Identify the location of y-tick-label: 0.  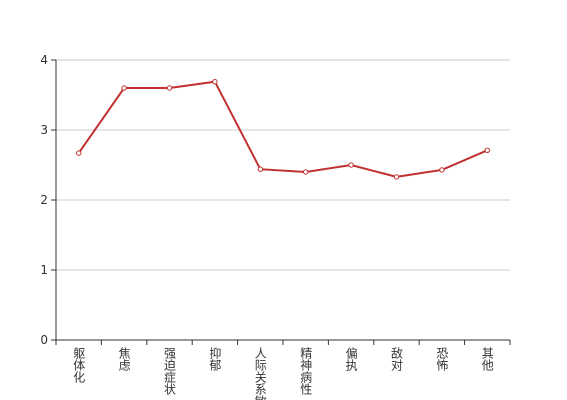
(44, 340).